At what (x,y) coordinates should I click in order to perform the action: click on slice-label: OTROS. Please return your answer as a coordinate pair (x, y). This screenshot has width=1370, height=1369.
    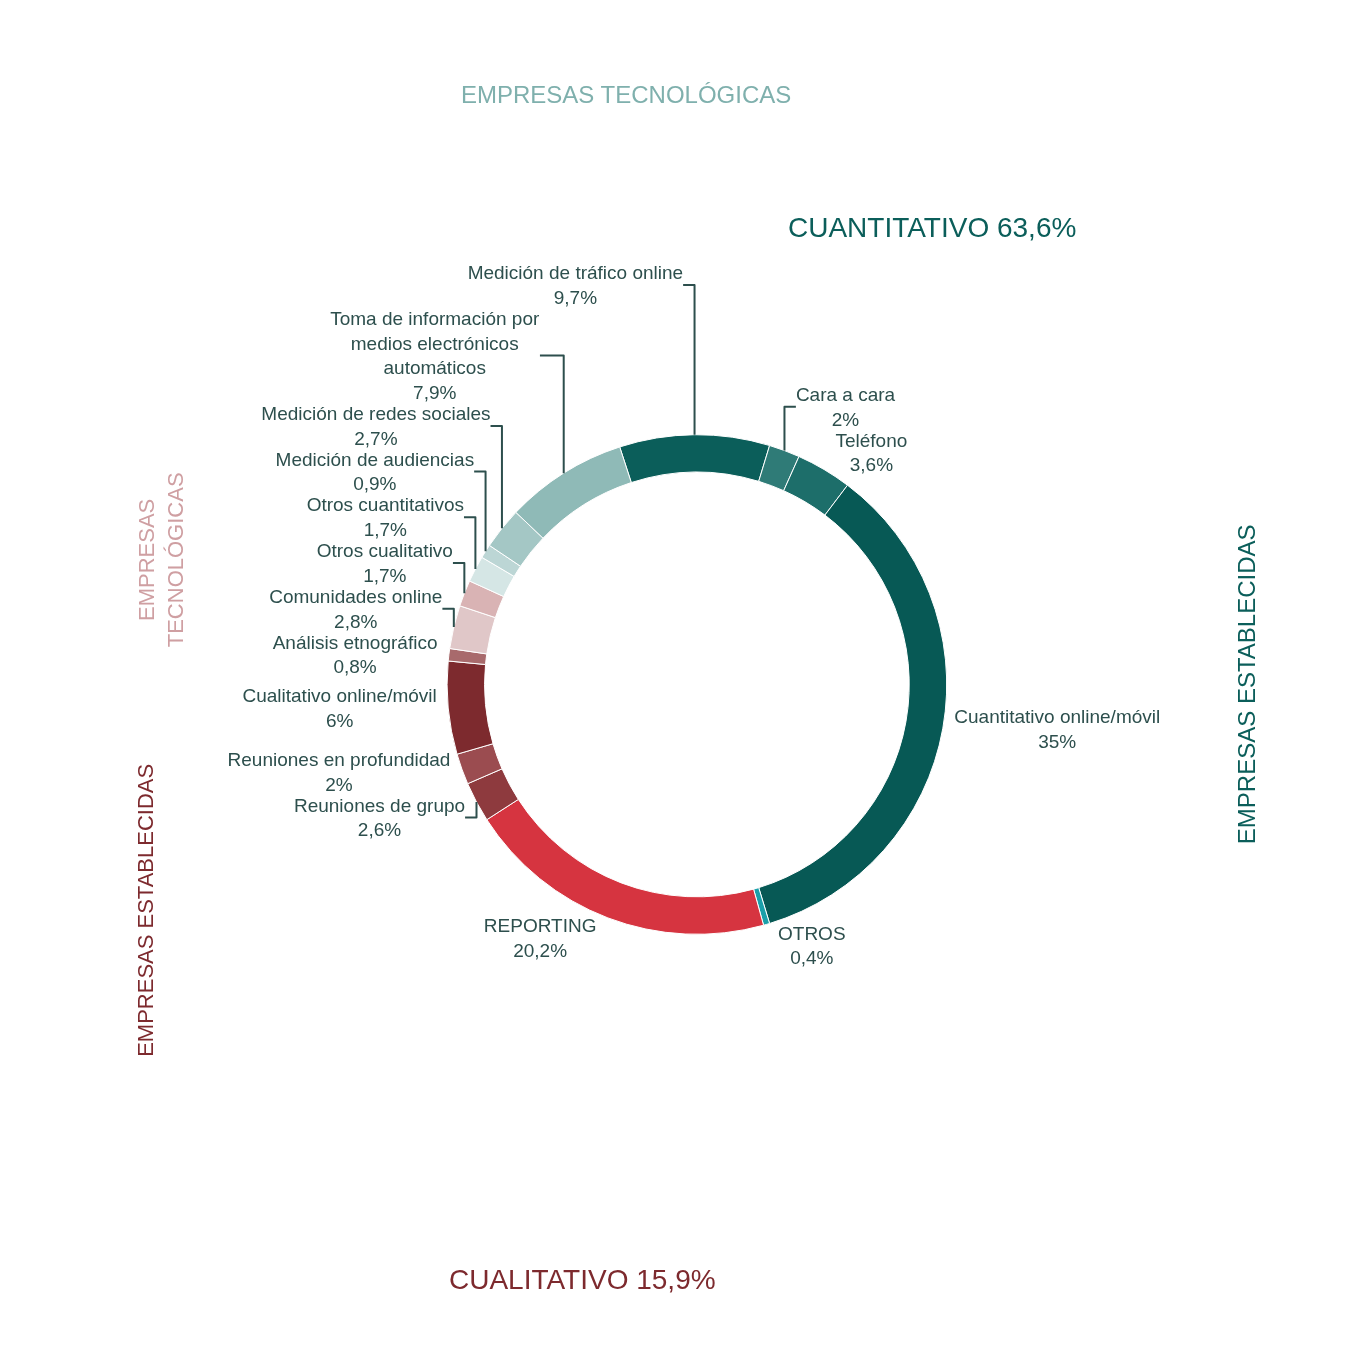
    Looking at the image, I should click on (812, 933).